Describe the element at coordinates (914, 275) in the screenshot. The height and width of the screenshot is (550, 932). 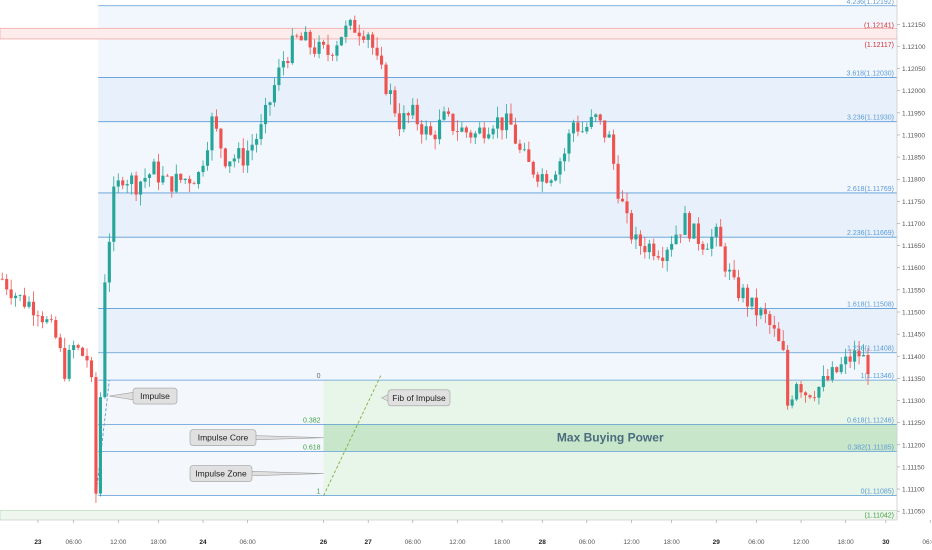
I see `y-axis-panel` at that location.